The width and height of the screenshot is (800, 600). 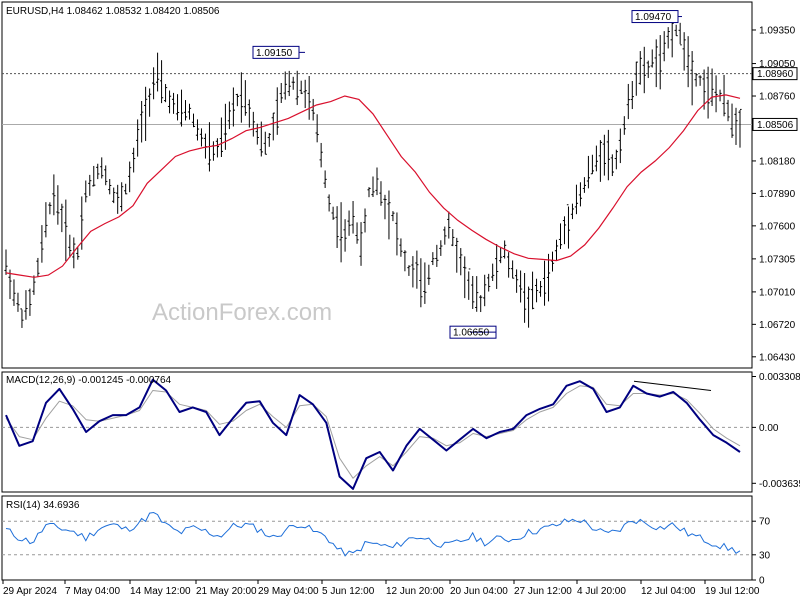 What do you see at coordinates (543, 591) in the screenshot?
I see `x-tick-label: 27 Jun 12:00` at bounding box center [543, 591].